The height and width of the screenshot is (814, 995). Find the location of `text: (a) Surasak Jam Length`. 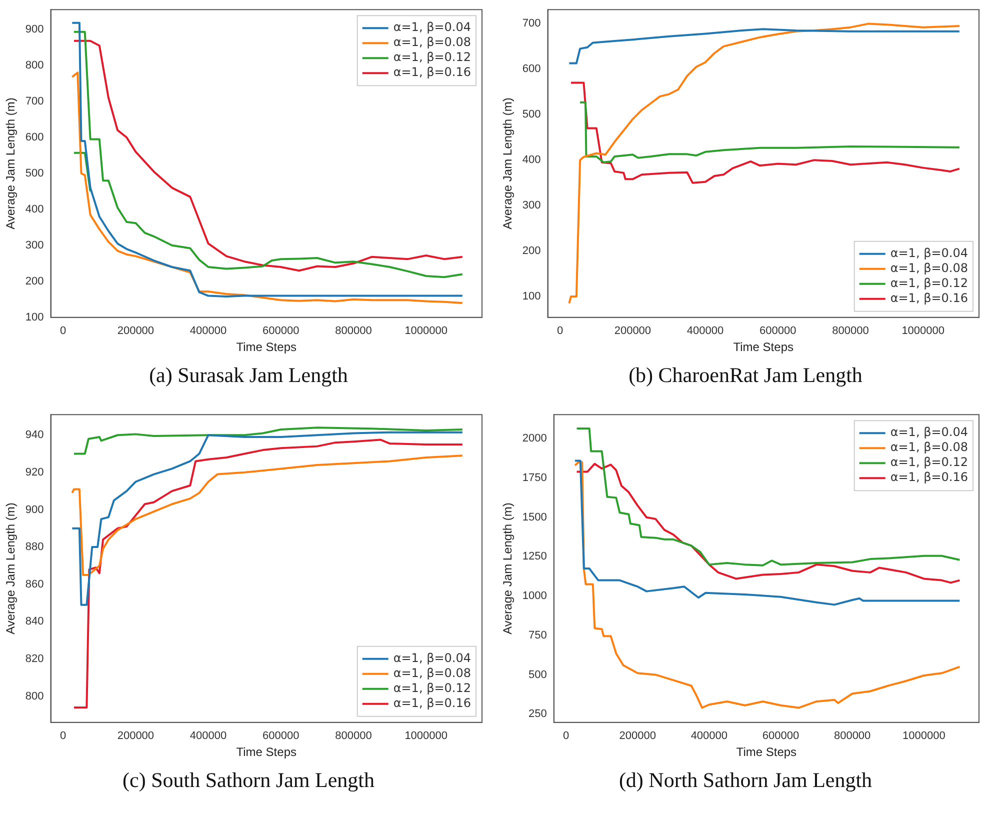

text: (a) Surasak Jam Length is located at coordinates (248, 375).